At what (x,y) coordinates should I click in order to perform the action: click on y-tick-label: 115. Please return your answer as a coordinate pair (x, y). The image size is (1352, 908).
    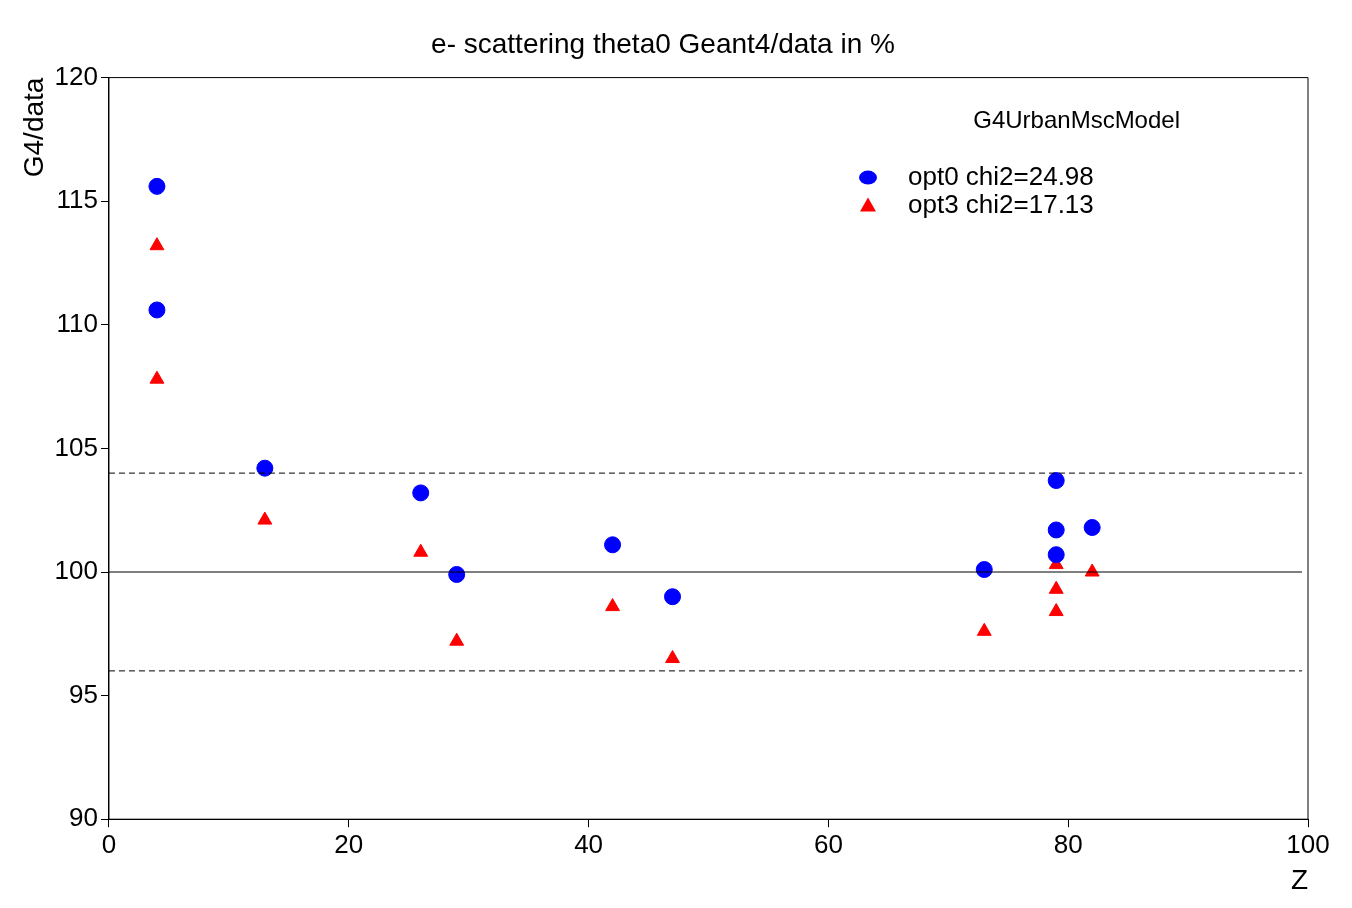
    Looking at the image, I should click on (77, 199).